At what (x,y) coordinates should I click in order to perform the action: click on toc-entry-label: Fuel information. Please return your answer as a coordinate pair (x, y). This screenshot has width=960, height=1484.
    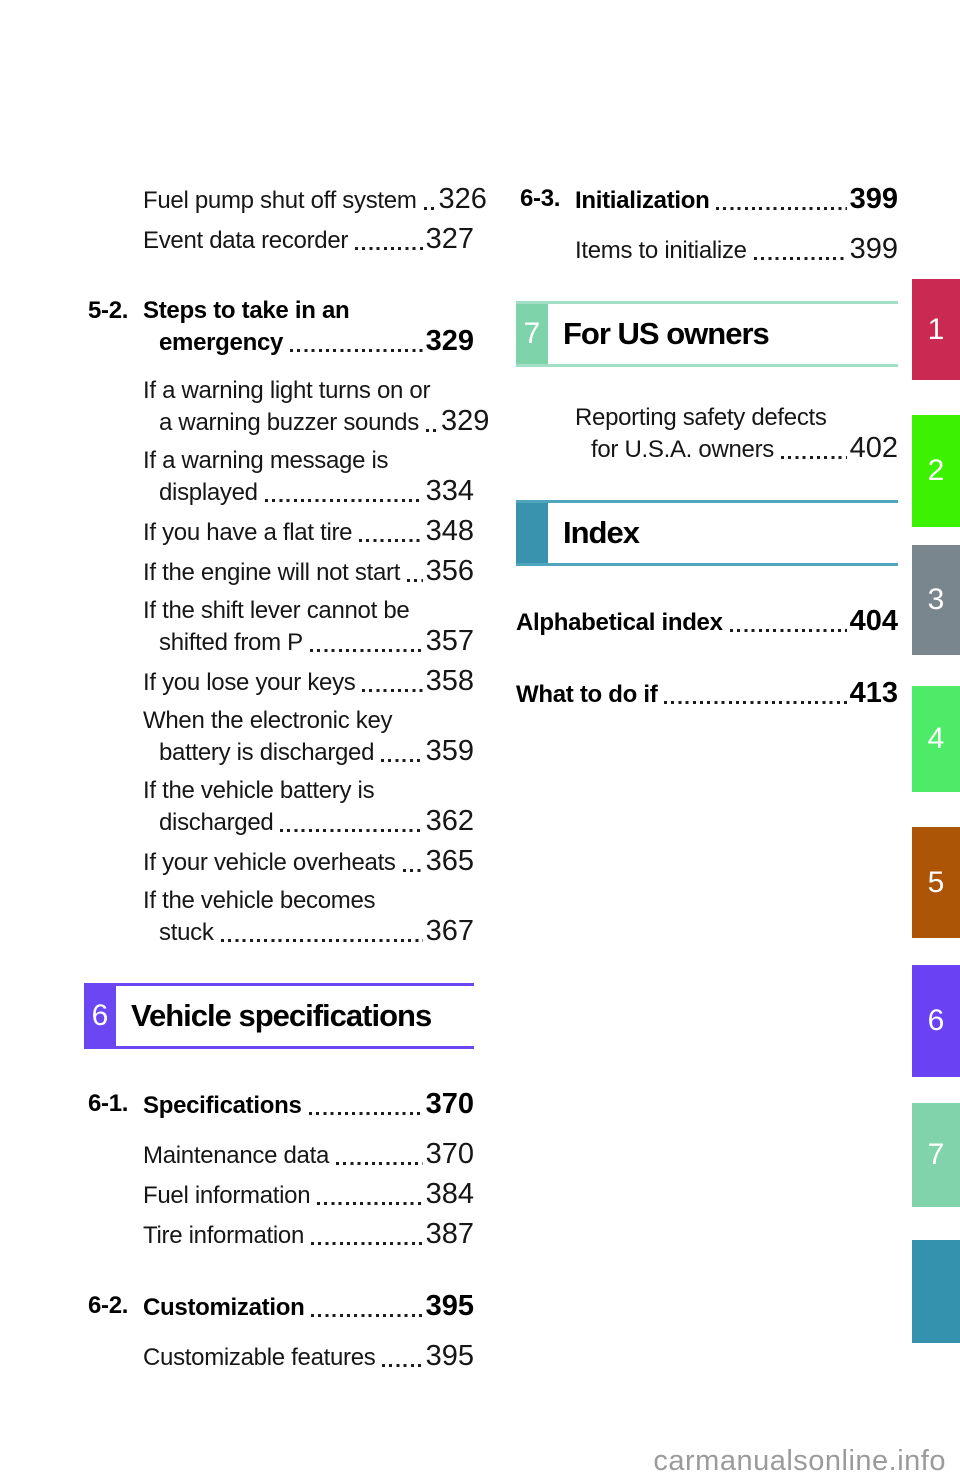
    Looking at the image, I should click on (227, 1195).